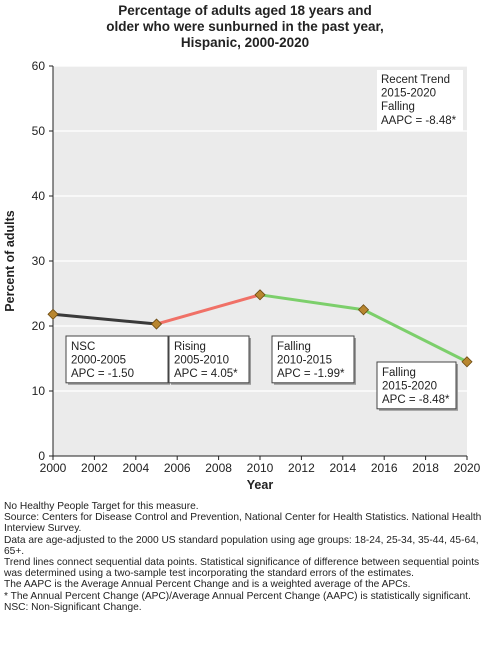 This screenshot has width=491, height=646. What do you see at coordinates (260, 485) in the screenshot?
I see `x-axis-label: Year` at bounding box center [260, 485].